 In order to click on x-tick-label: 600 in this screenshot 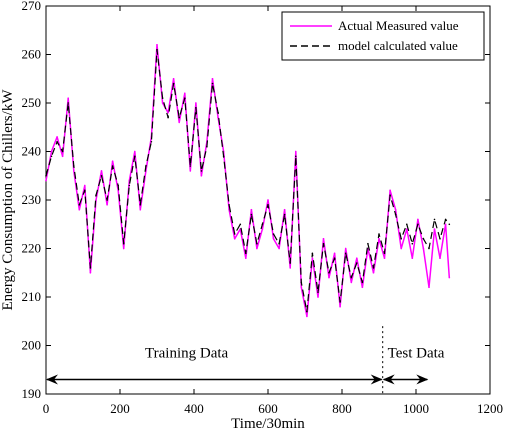, I will do `click(268, 408)`.